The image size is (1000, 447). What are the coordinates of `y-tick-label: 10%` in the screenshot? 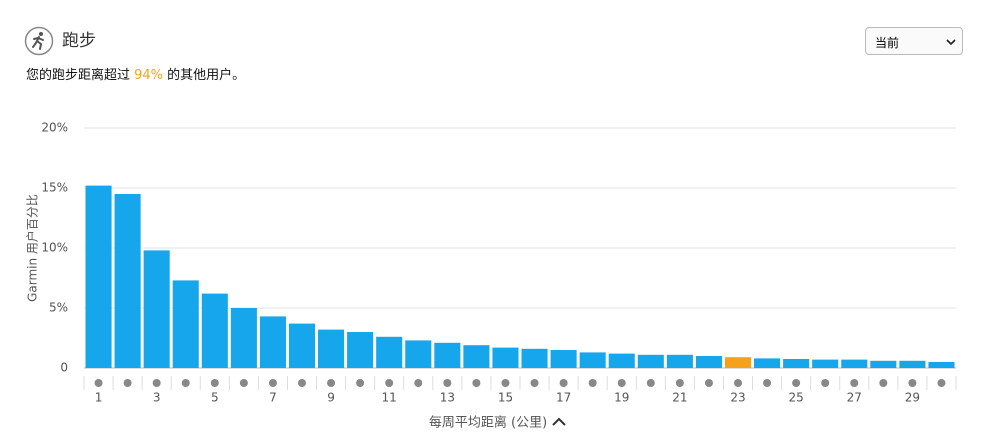 It's located at (54, 248).